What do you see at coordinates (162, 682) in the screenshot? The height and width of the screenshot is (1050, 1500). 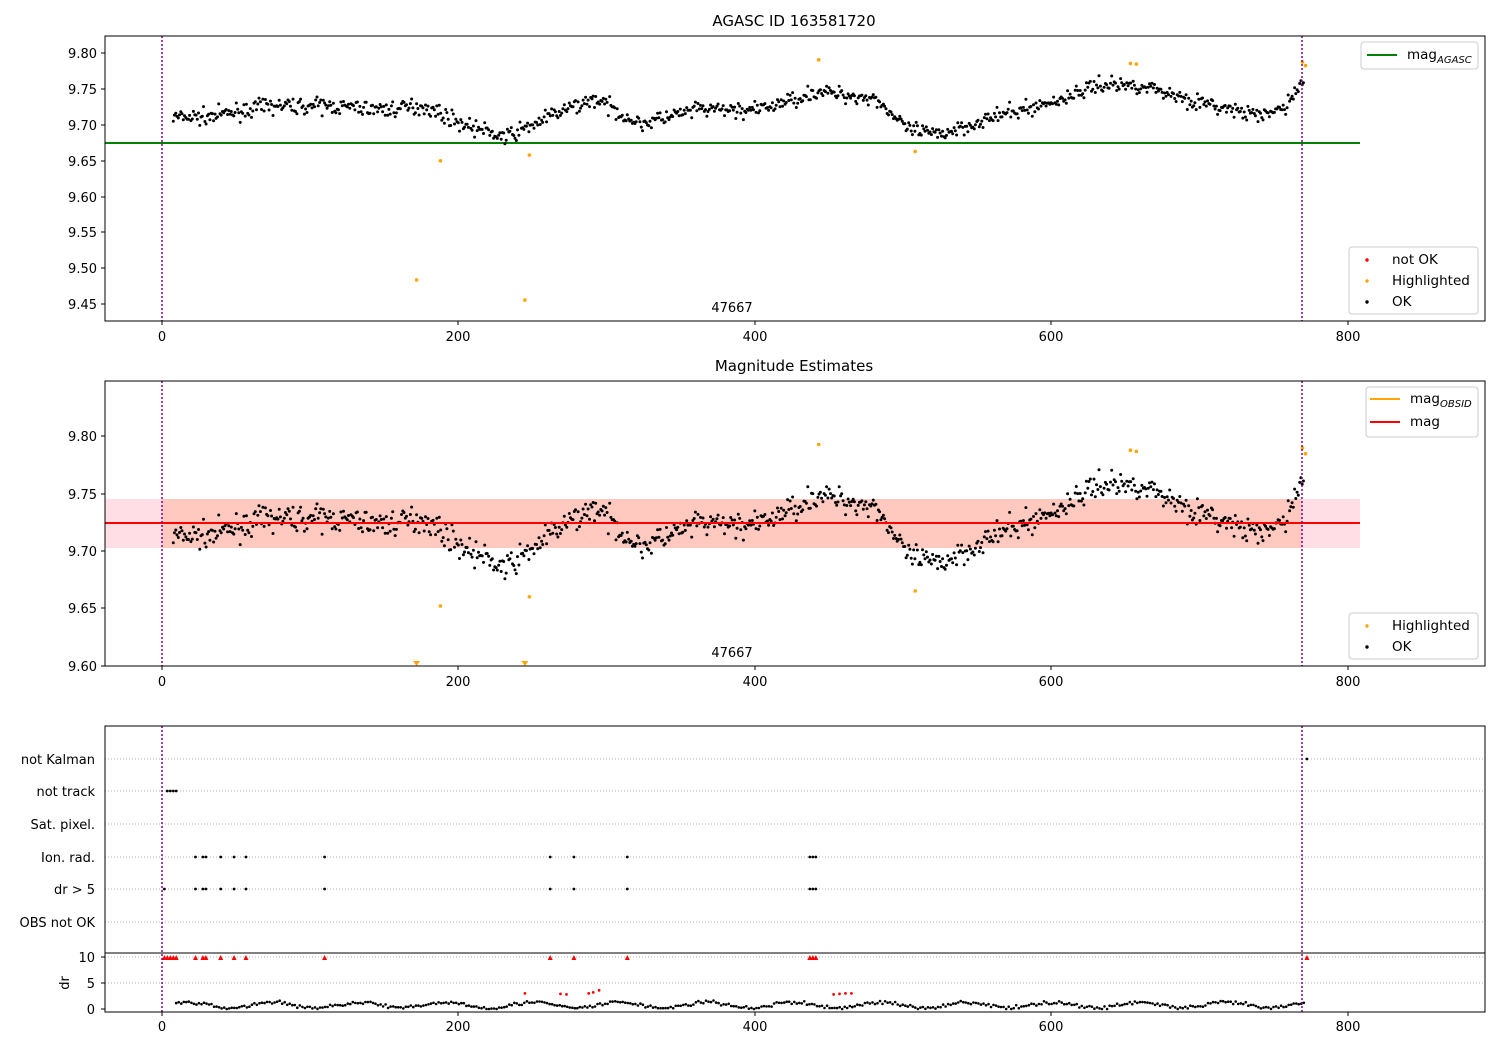 I see `x-tick-label: 0` at bounding box center [162, 682].